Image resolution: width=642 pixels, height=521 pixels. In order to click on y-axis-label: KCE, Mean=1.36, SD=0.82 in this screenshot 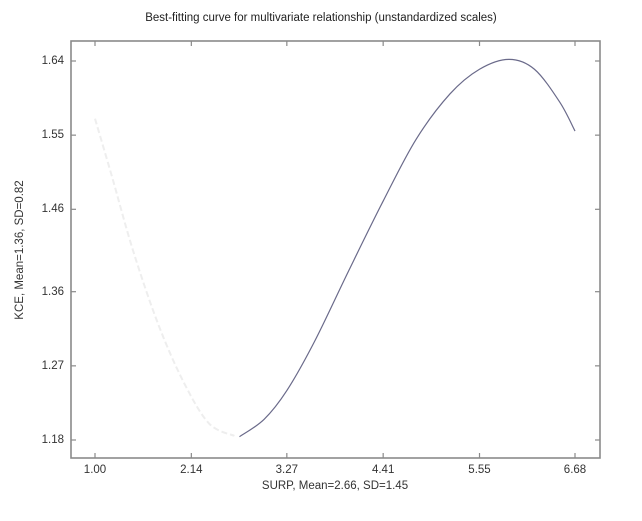, I will do `click(20, 250)`.